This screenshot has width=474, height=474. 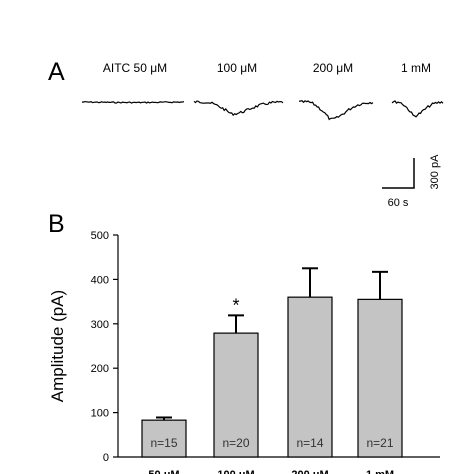 I want to click on trace-label-aitc-50: AITC 50 μM, so click(x=135, y=68).